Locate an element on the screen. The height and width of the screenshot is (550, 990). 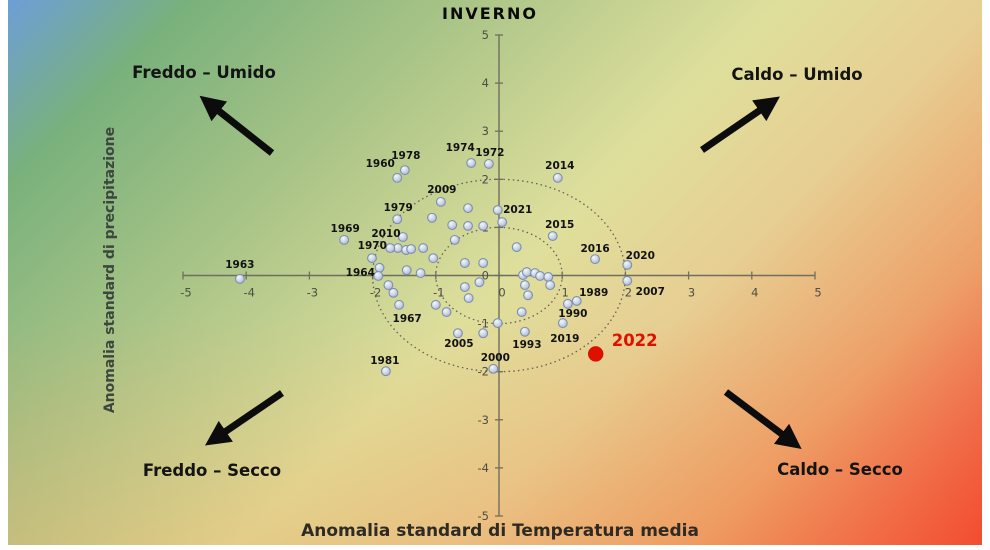
year-label-2016: 2016 is located at coordinates (594, 249).